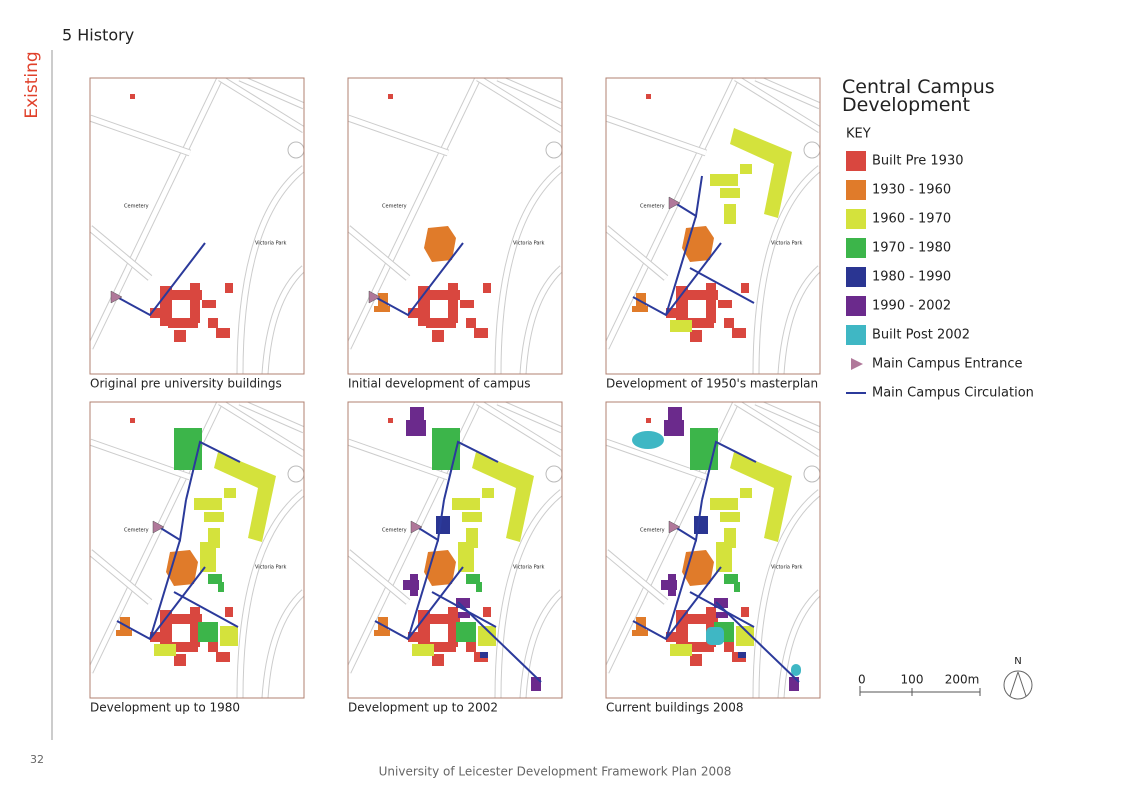  What do you see at coordinates (947, 364) in the screenshot?
I see `key-label: Main Campus Entrance` at bounding box center [947, 364].